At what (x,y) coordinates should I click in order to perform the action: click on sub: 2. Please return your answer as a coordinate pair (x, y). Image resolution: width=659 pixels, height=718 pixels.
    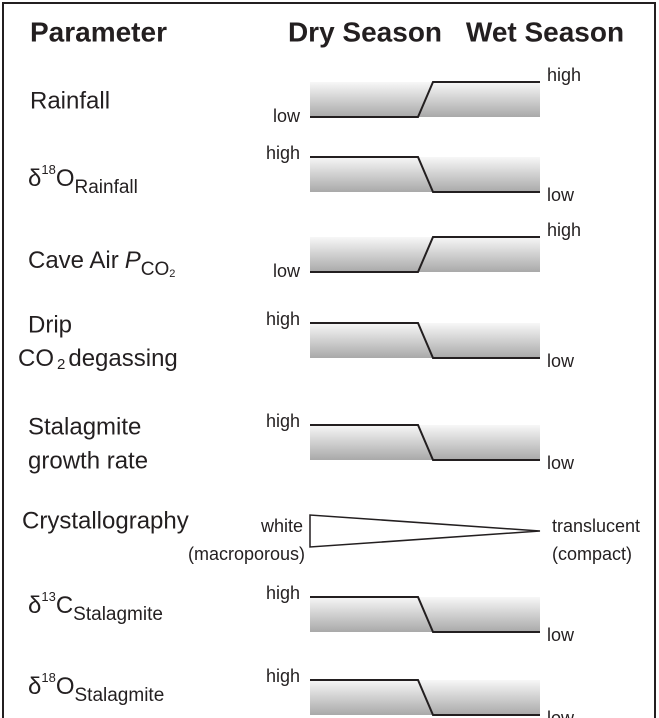
    Looking at the image, I should click on (61, 364).